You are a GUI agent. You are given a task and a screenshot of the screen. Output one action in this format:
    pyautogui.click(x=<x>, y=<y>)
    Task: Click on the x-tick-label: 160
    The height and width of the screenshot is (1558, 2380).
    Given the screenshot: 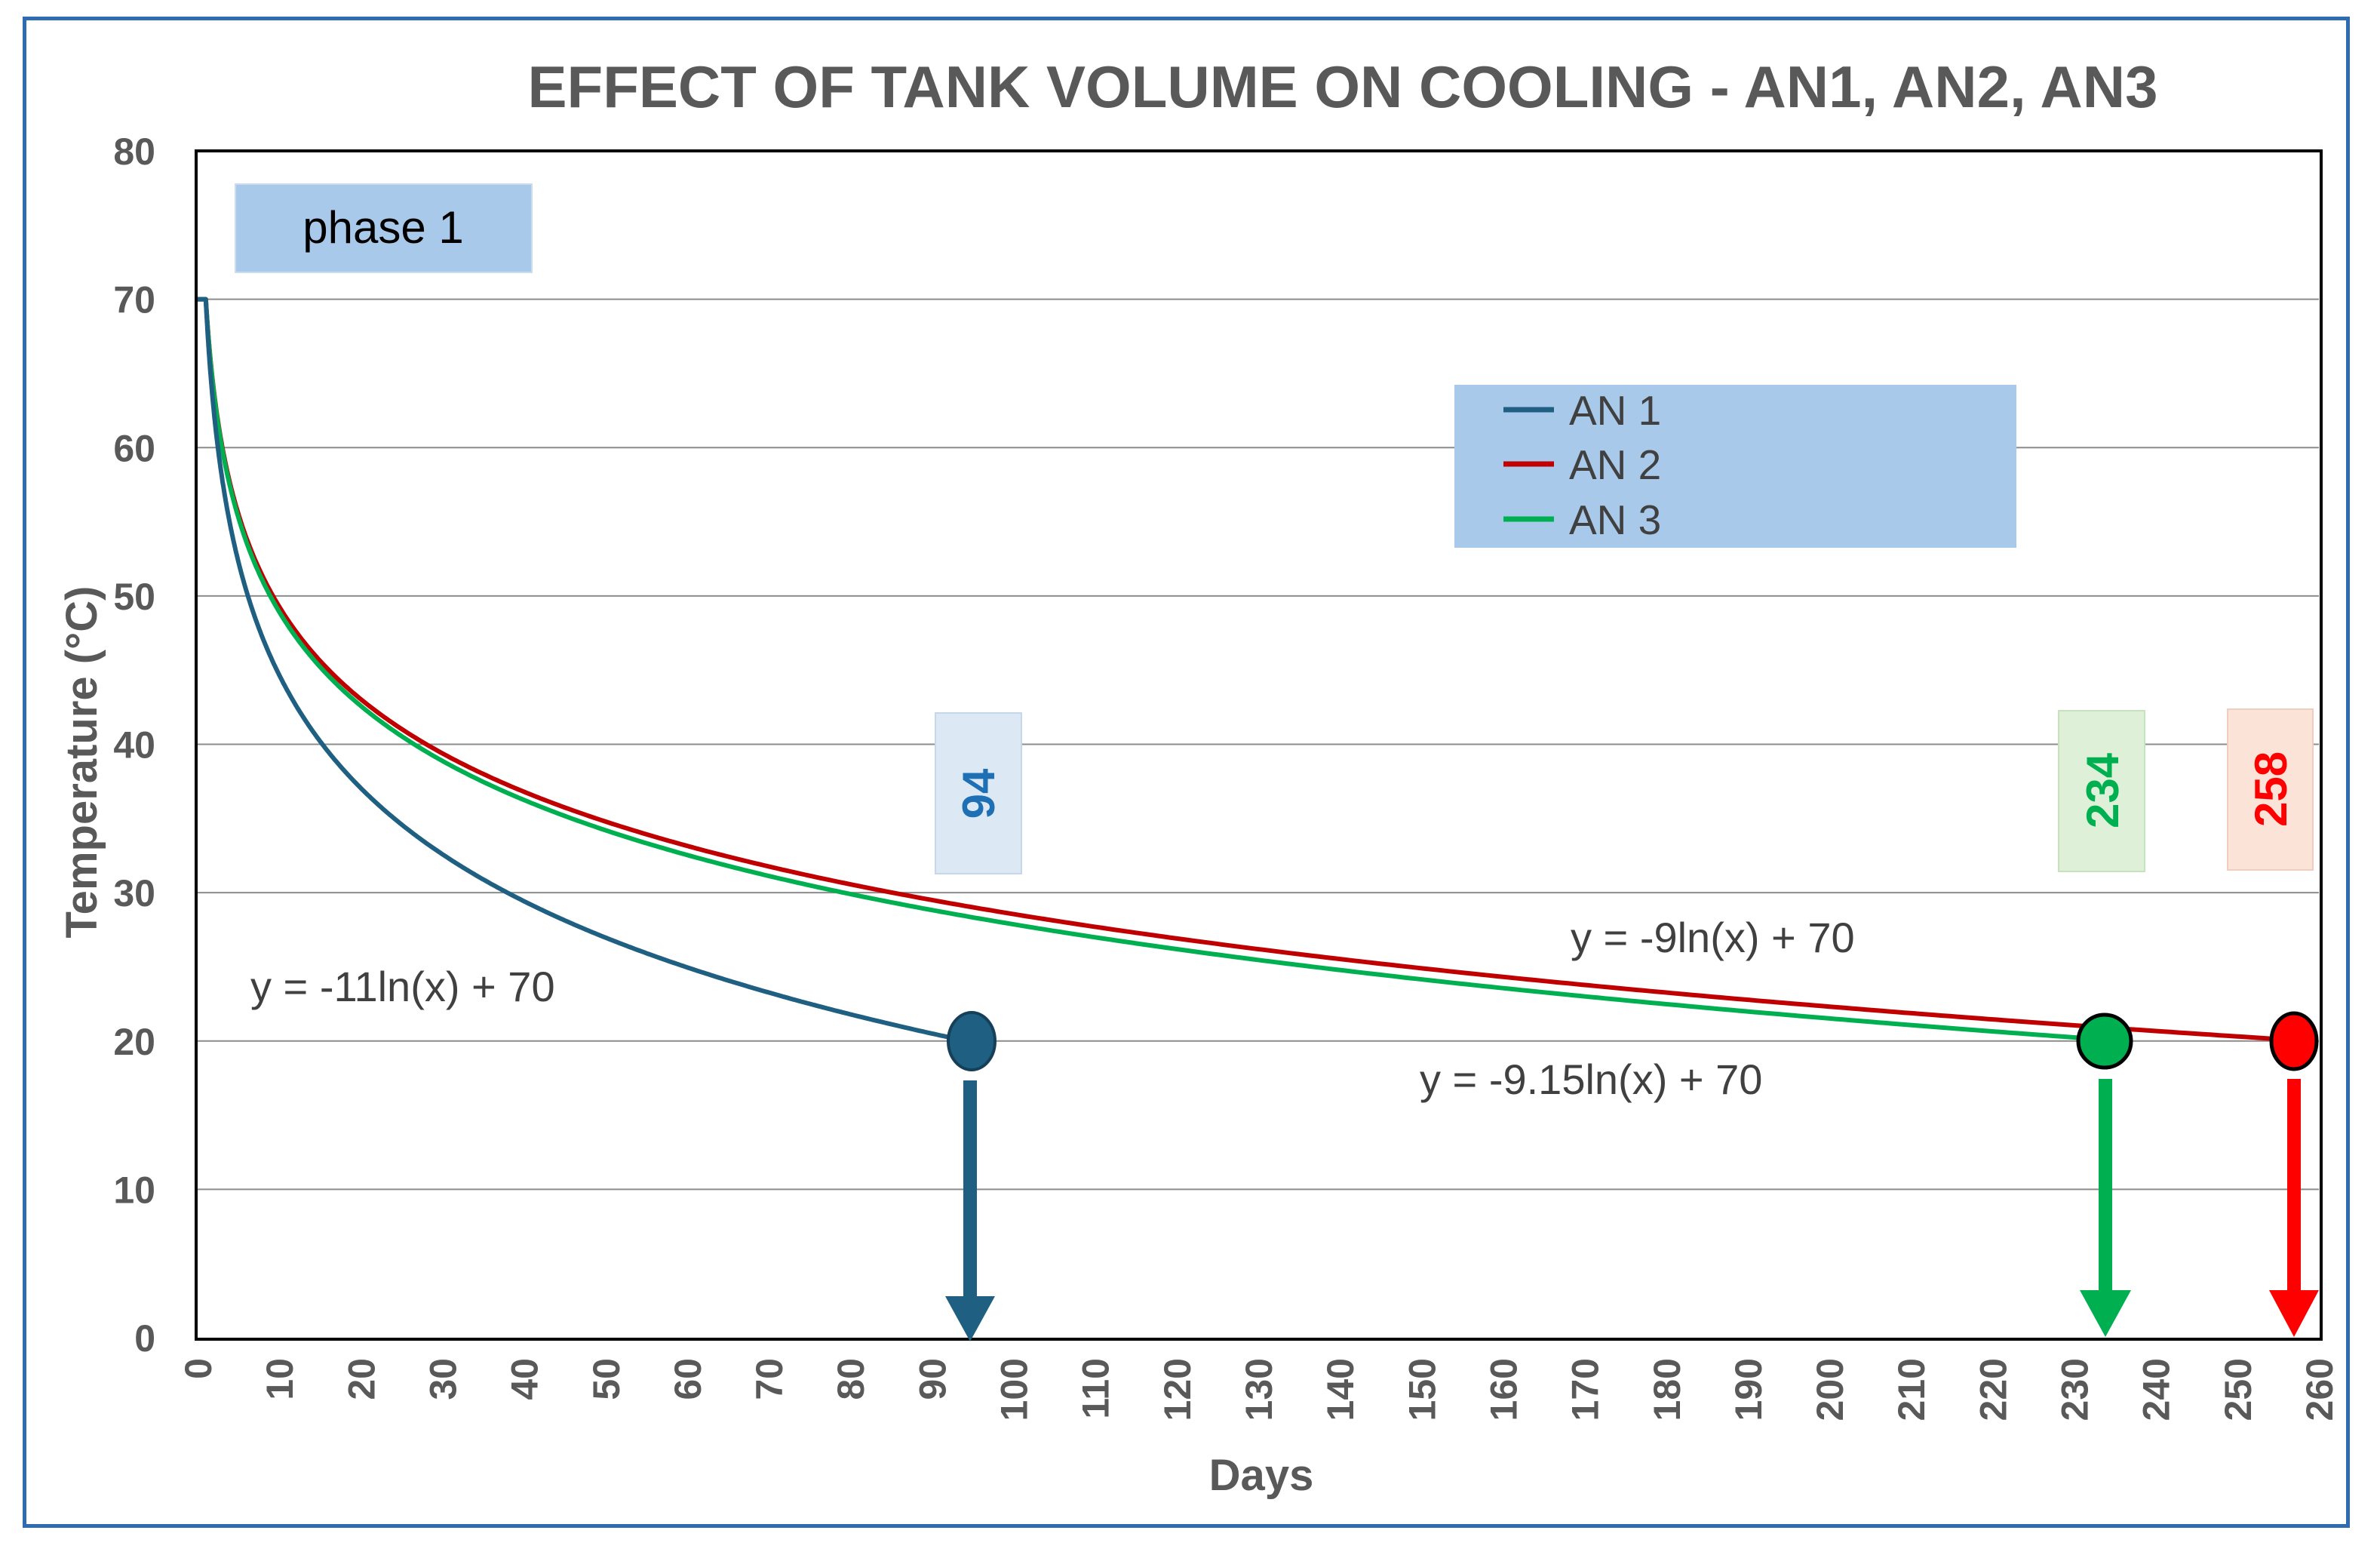 What is the action you would take?
    pyautogui.click(x=1503, y=1389)
    